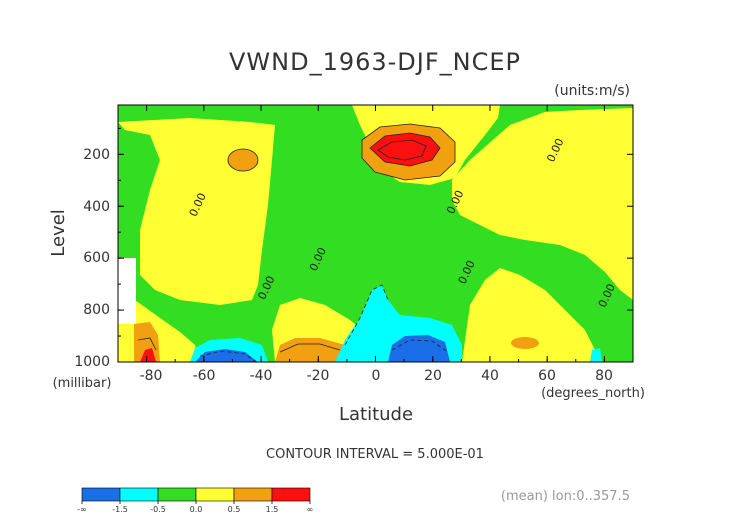 This screenshot has width=752, height=532. Describe the element at coordinates (593, 393) in the screenshot. I see `x-axis-unit: (degrees_north)` at that location.